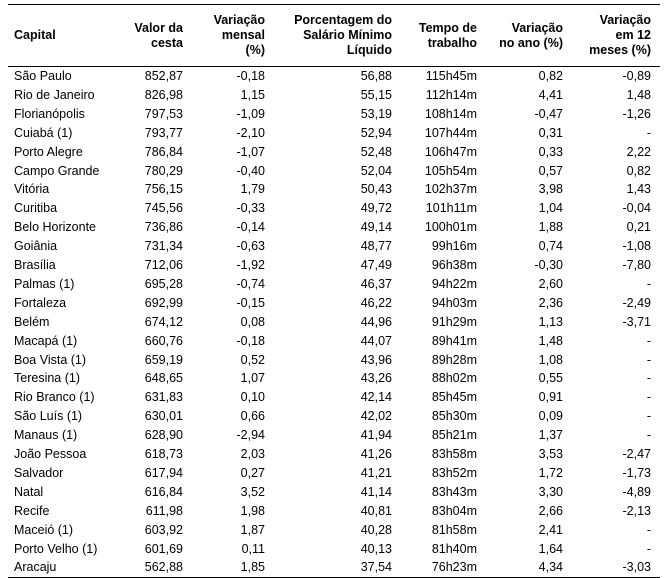 The image size is (668, 578). Describe the element at coordinates (454, 397) in the screenshot. I see `table-cell: 85h45m` at that location.